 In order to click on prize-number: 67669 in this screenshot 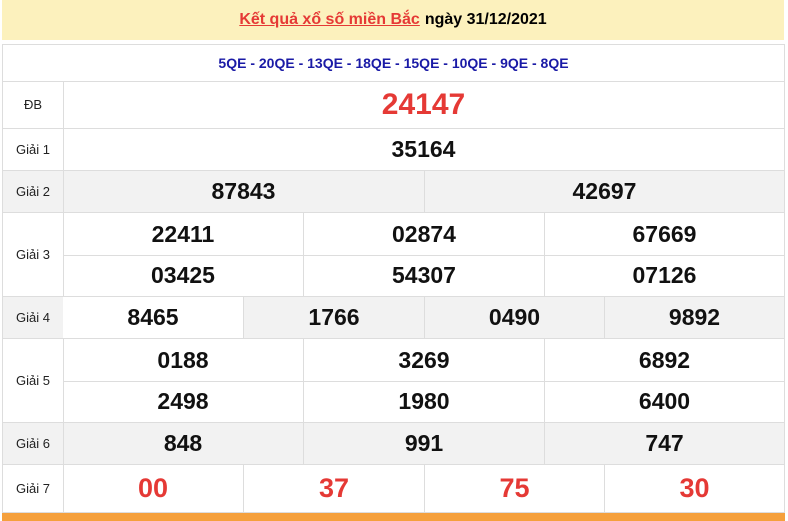, I will do `click(664, 233)`.